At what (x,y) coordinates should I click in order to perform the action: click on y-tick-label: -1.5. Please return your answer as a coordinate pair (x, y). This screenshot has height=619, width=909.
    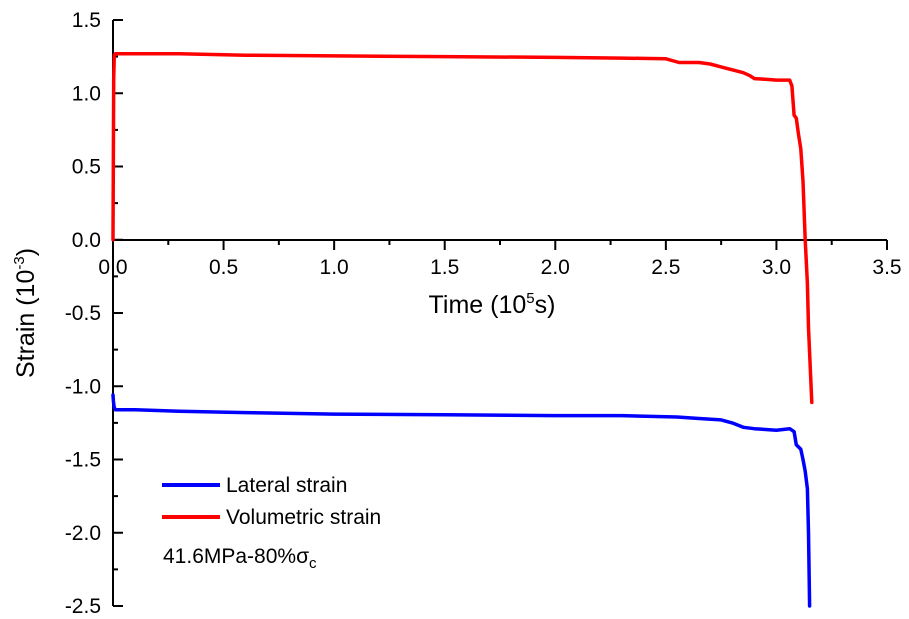
    Looking at the image, I should click on (83, 460).